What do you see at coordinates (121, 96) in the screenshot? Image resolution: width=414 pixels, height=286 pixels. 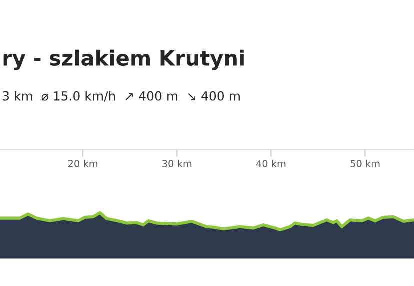 I see `chart-subtitle: 3 km ⌀ 15.0 km/h ↗ 400 m ↘ 400 m` at bounding box center [121, 96].